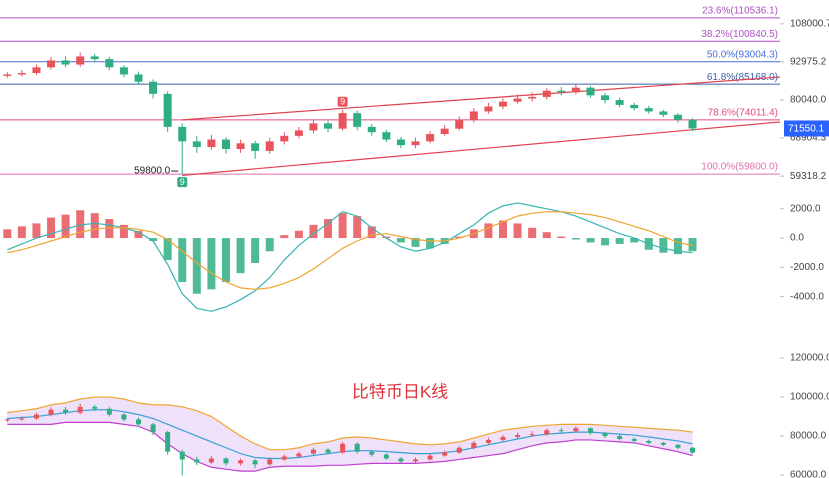 This screenshot has width=829, height=478. I want to click on fib-label: 23.6%(110536.1), so click(740, 11).